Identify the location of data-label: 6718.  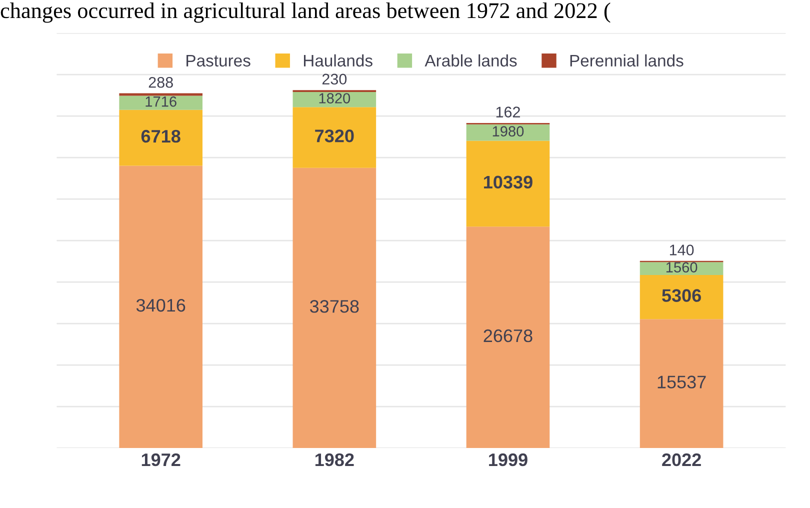
(160, 136).